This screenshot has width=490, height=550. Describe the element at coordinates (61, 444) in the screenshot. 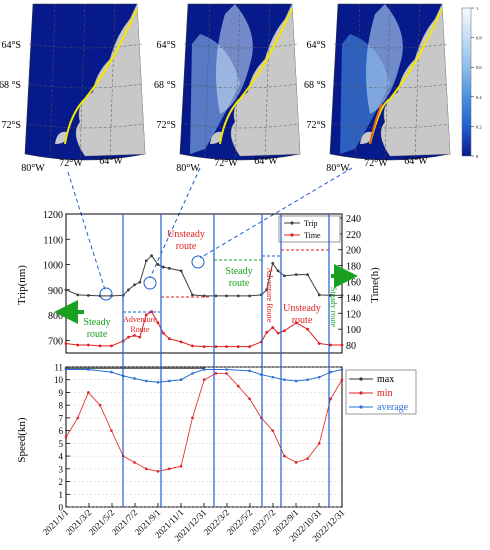

I see `chart2-ytick-label: 5` at that location.